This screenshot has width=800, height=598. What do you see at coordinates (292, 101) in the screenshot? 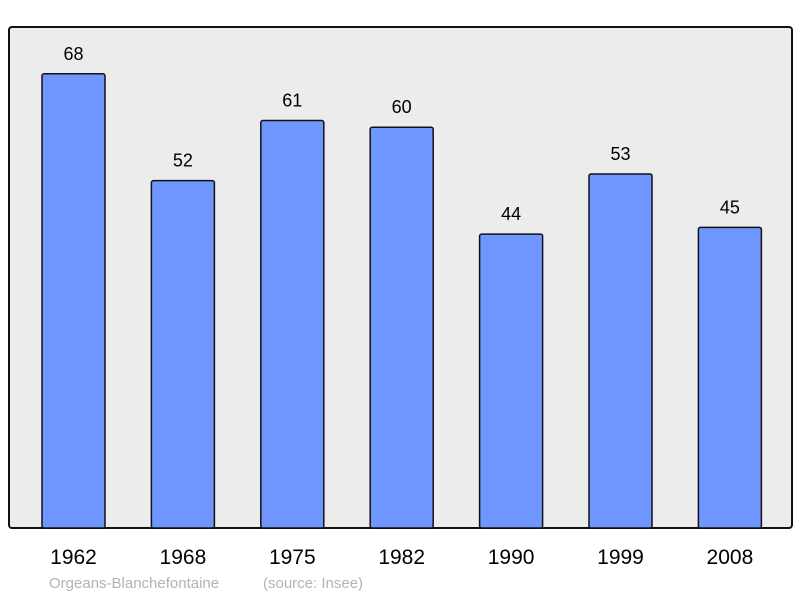
I see `data-label-1975: 61` at bounding box center [292, 101].